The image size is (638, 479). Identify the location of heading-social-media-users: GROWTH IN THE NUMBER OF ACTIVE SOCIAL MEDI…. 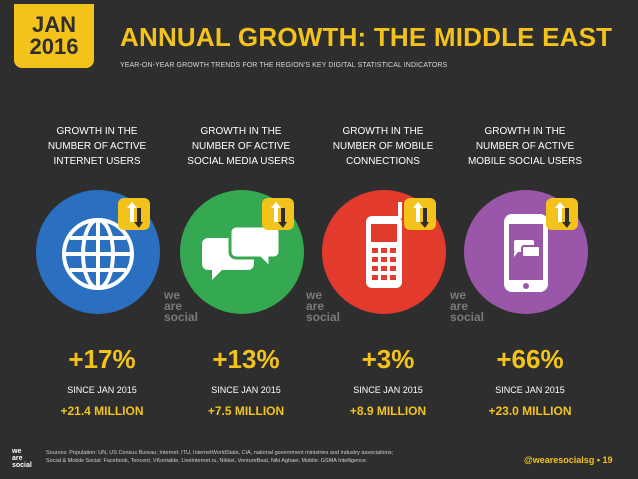
(241, 146).